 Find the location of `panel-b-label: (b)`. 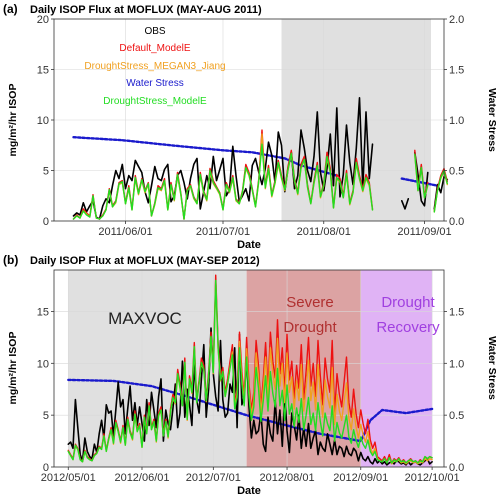

panel-b-label: (b) is located at coordinates (10, 260).